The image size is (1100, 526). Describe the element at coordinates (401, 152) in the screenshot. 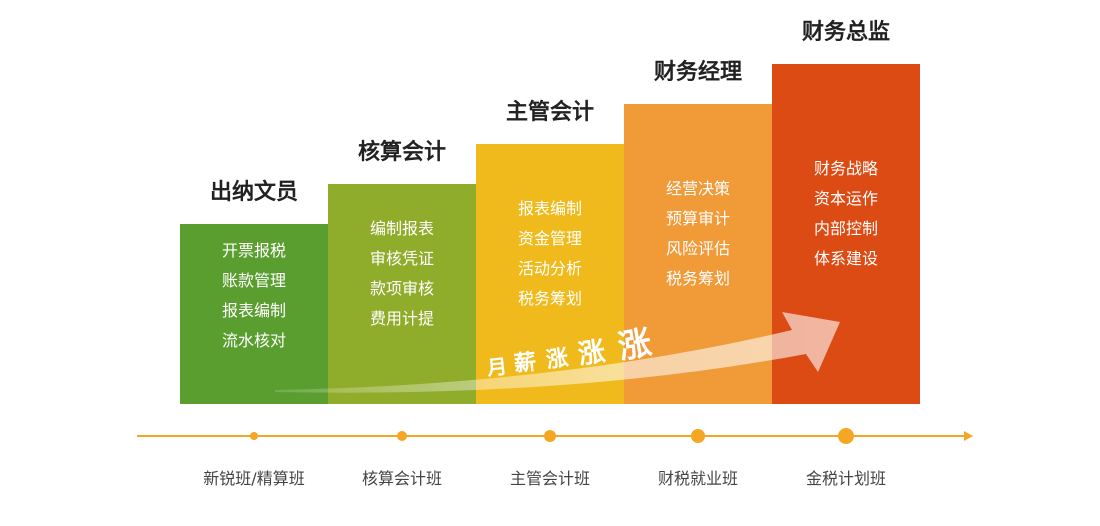

I see `stage-title-2: 核算会计` at that location.